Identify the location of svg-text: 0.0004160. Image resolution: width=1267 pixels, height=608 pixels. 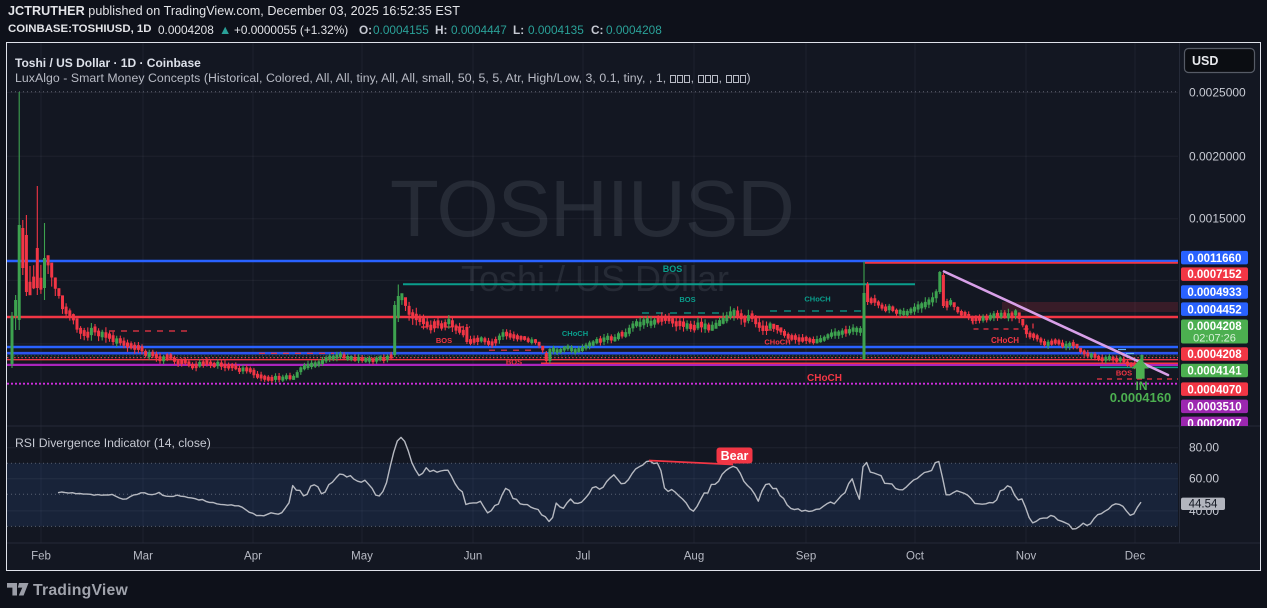
(1140, 397).